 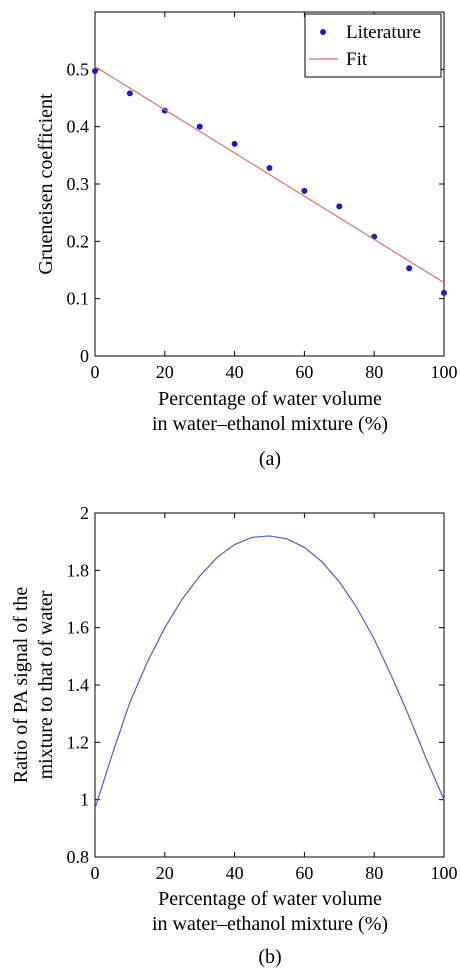 I want to click on panel-b-x-tick-label: 60, so click(x=304, y=873).